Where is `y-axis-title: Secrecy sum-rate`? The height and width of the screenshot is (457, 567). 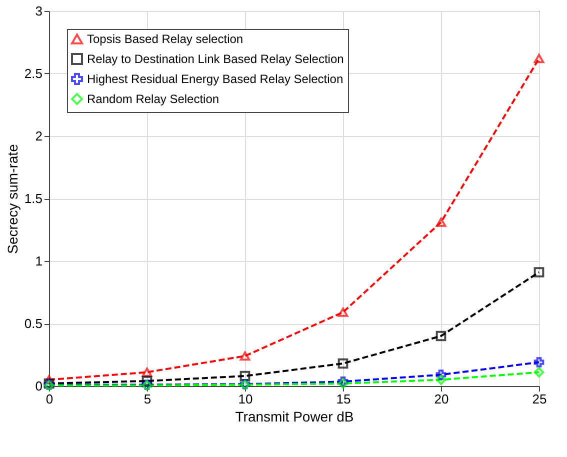 y-axis-title: Secrecy sum-rate is located at coordinates (12, 199).